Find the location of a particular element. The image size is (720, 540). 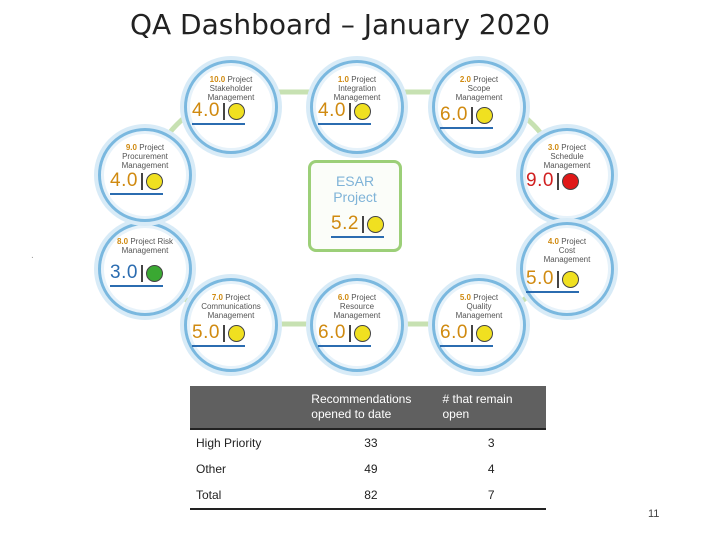

score-value: 9.0 is located at coordinates (540, 180).